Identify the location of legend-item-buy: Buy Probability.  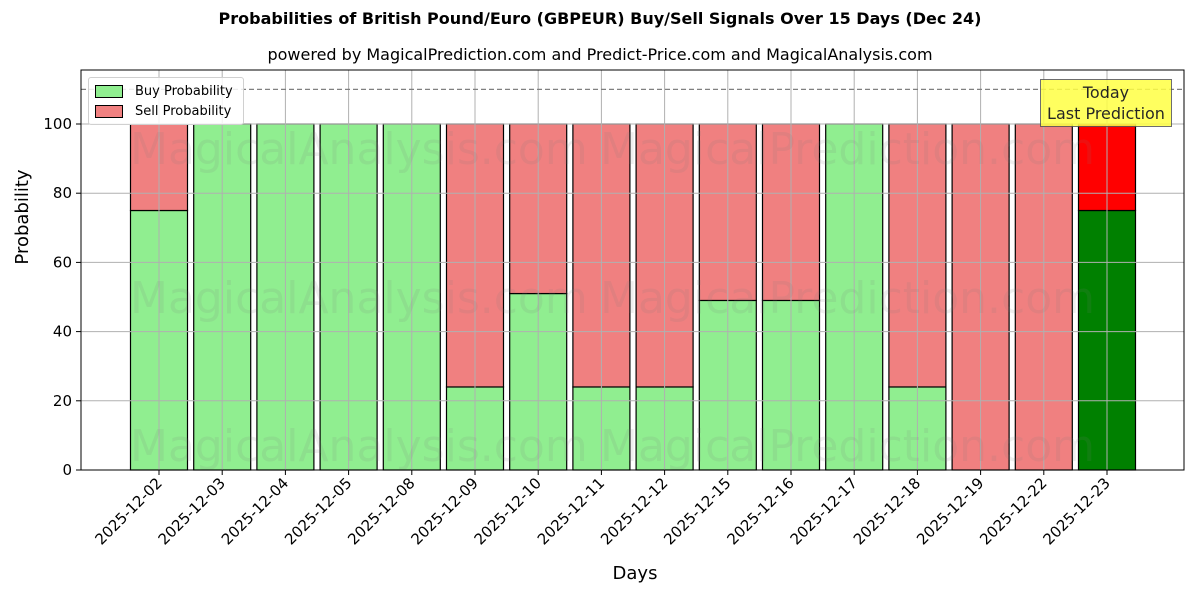
(164, 91).